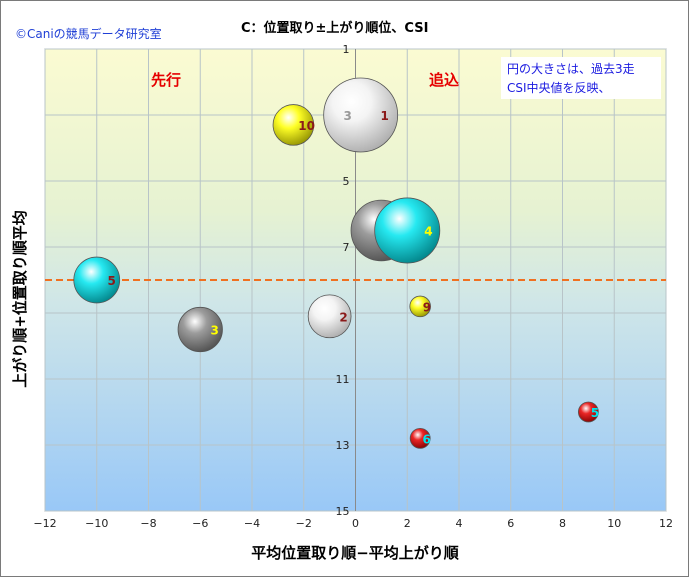 Image resolution: width=689 pixels, height=578 pixels. I want to click on region-label-right: 追込, so click(444, 80).